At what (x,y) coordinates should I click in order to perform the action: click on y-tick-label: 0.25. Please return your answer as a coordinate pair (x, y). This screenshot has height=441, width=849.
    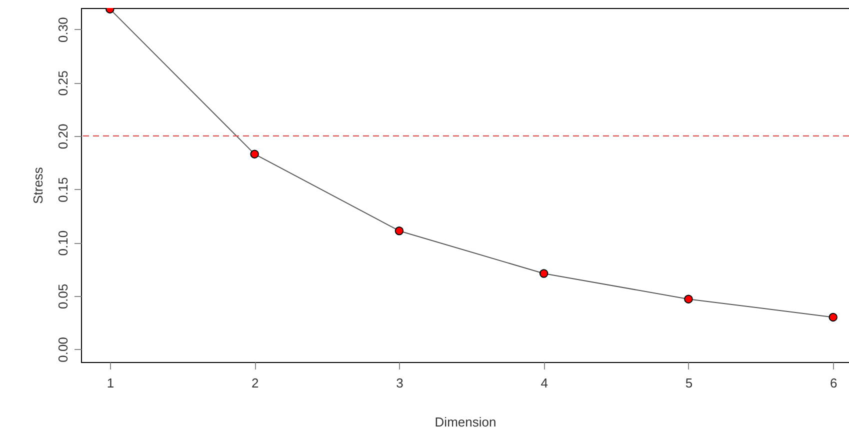
    Looking at the image, I should click on (63, 83).